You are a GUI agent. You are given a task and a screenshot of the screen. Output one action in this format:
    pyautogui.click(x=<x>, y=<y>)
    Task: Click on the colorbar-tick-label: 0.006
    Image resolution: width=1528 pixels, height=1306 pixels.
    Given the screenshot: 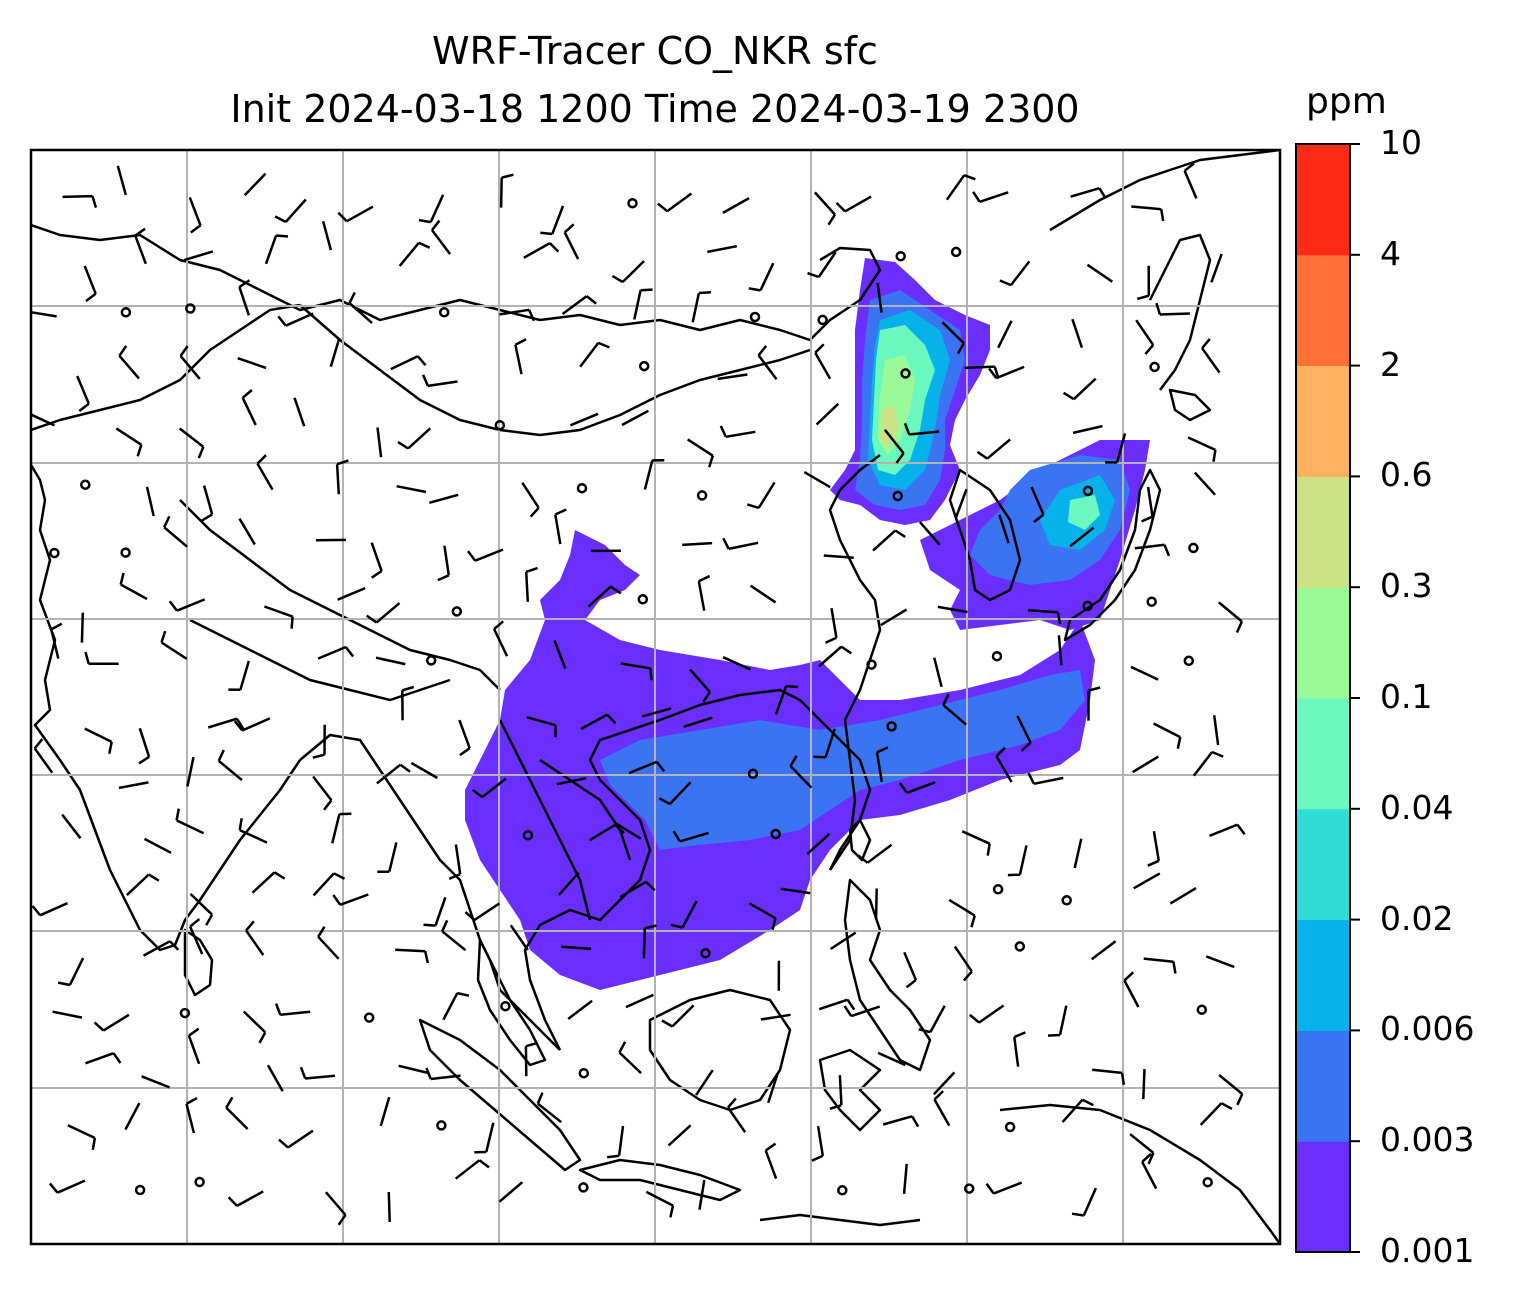 What is the action you would take?
    pyautogui.click(x=1427, y=1029)
    